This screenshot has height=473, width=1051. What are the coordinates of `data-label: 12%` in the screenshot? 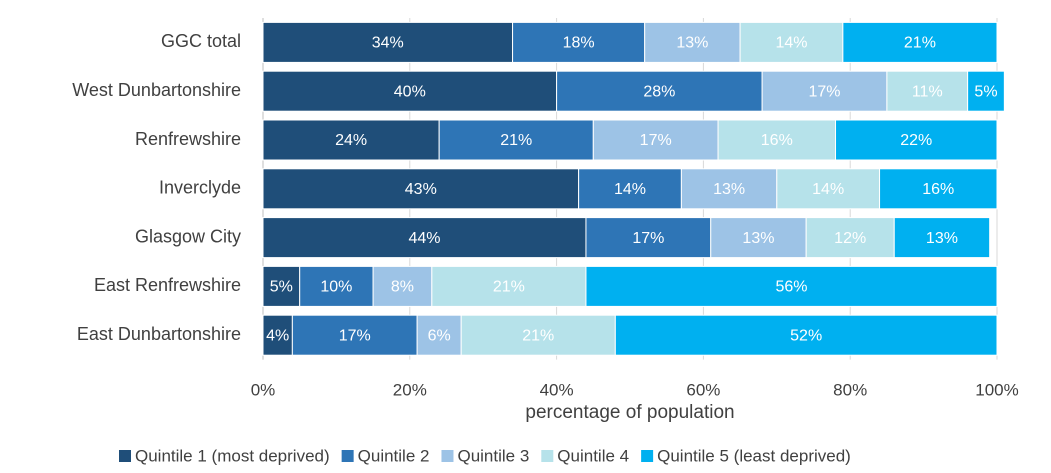 It's located at (850, 238).